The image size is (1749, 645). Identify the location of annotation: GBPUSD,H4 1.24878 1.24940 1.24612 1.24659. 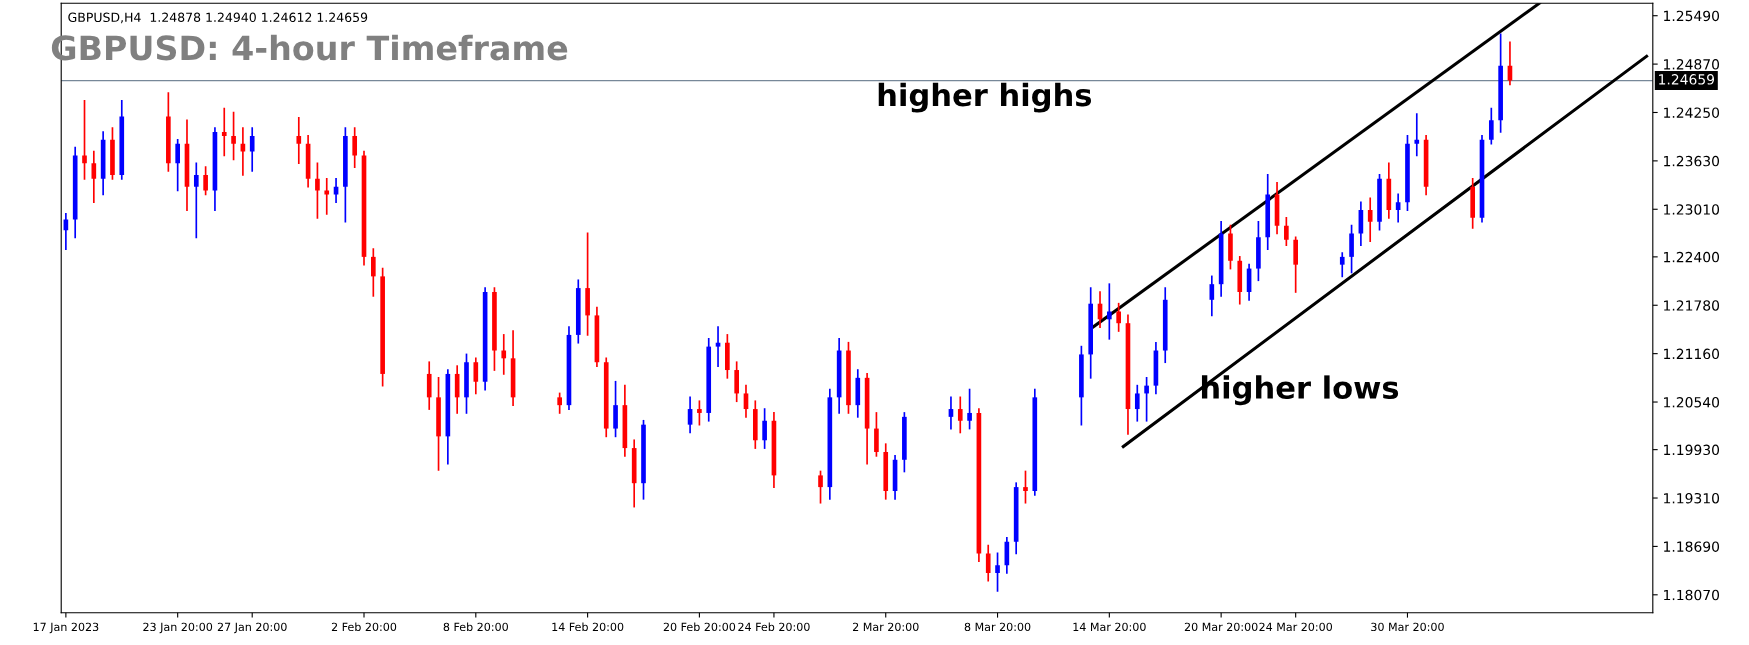
(218, 18).